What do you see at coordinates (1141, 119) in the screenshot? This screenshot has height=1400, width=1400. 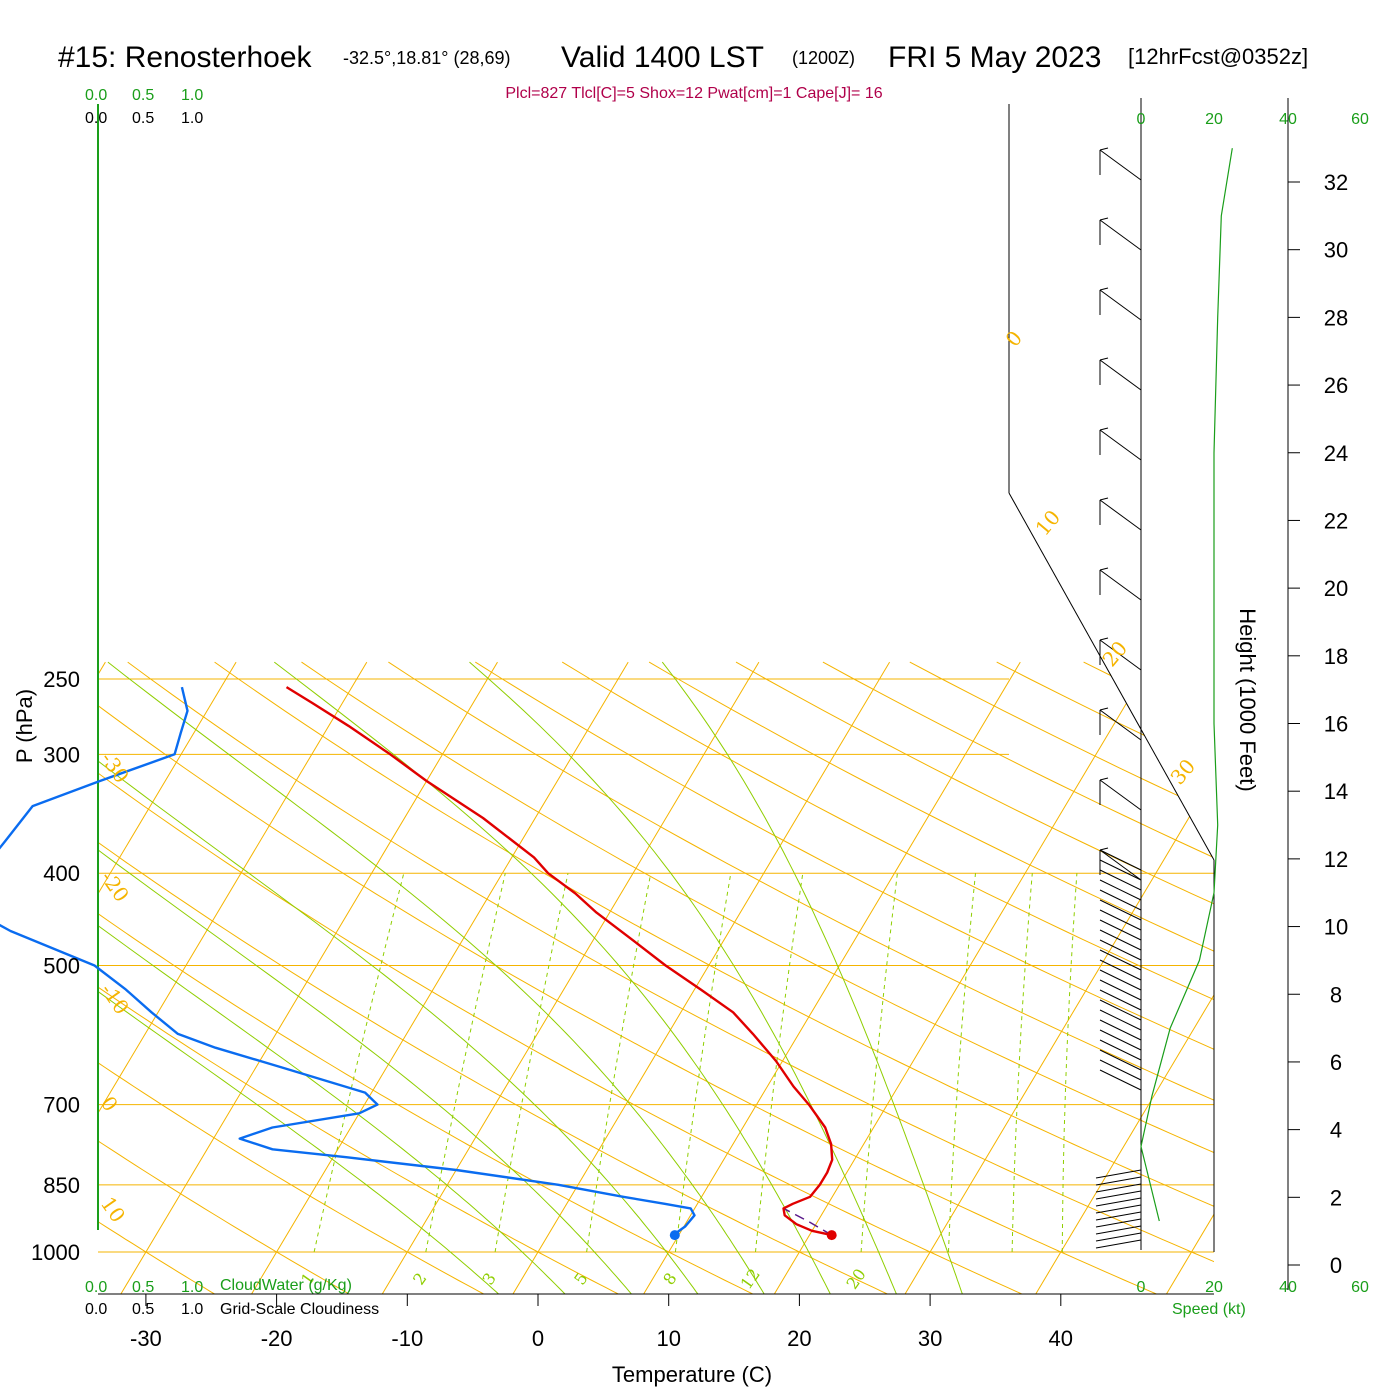 I see `speed-tick: 0` at bounding box center [1141, 119].